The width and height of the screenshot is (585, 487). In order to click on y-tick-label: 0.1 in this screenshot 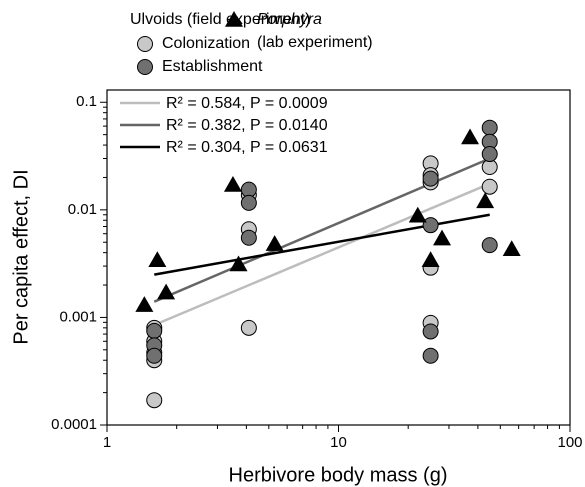, I will do `click(86, 101)`.